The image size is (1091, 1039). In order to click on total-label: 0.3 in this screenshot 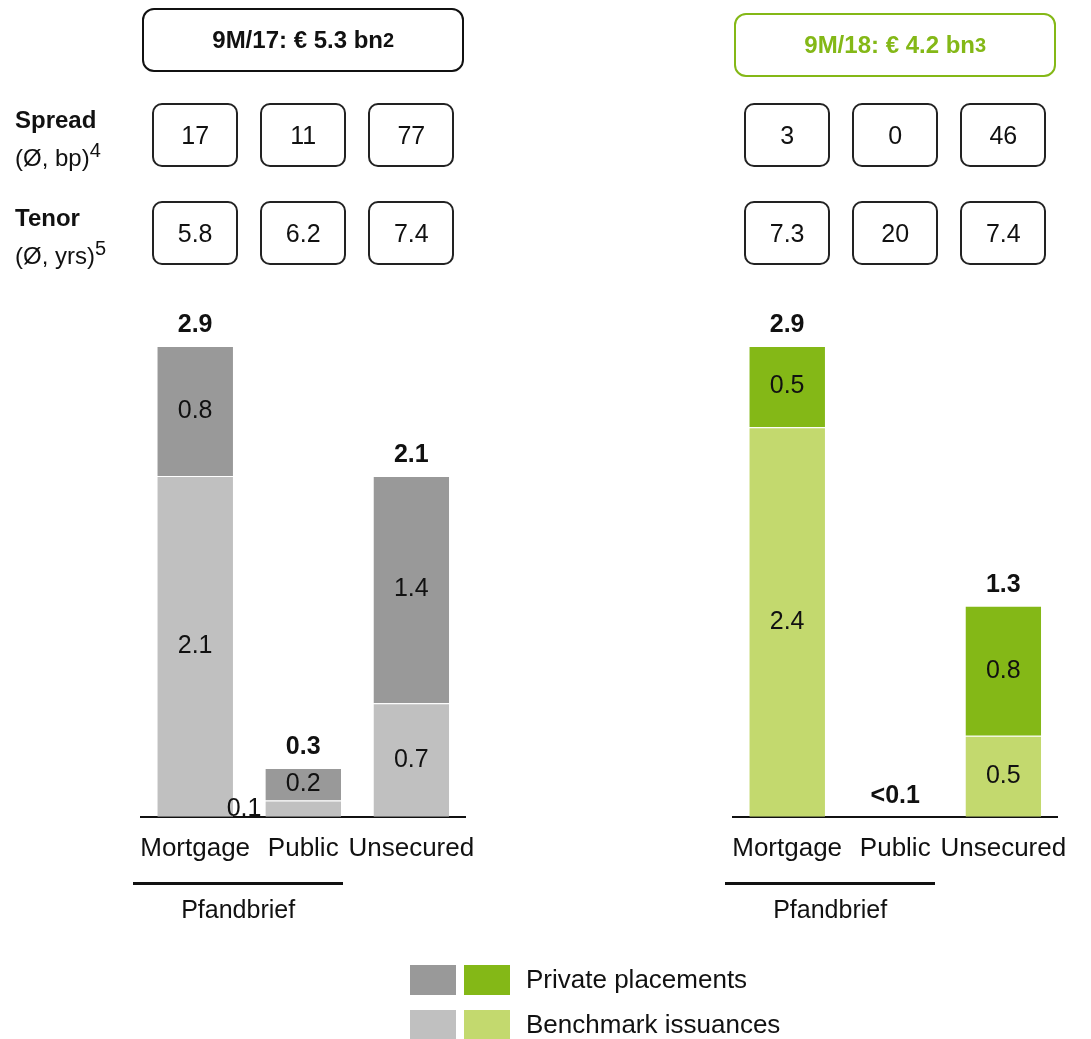, I will do `click(303, 745)`.